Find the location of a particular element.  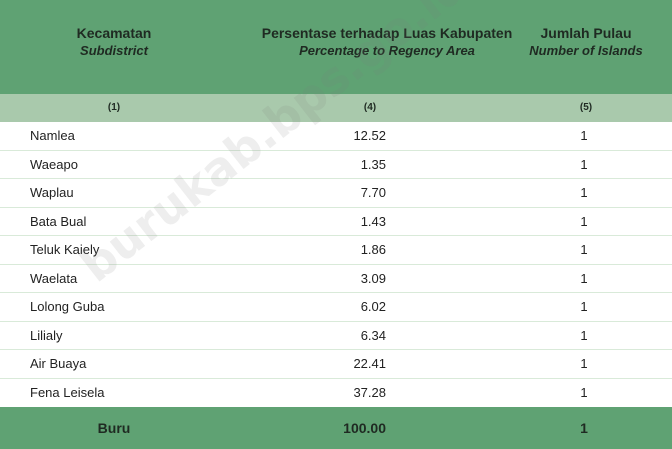

row-percentage: 7.70 is located at coordinates (373, 192).